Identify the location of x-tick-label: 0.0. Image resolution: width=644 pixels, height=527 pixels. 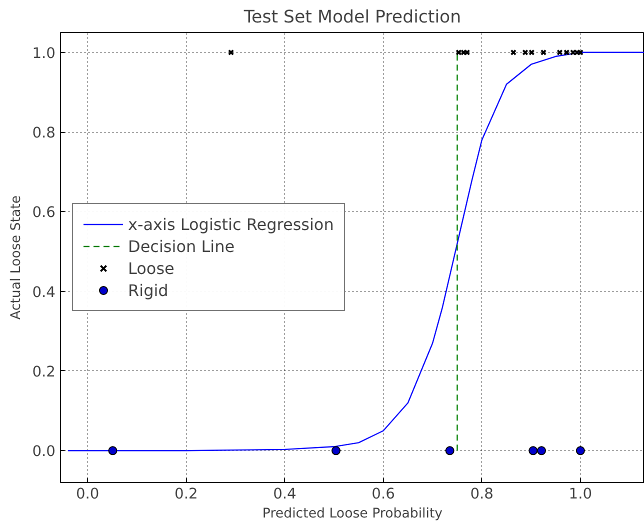
(88, 494).